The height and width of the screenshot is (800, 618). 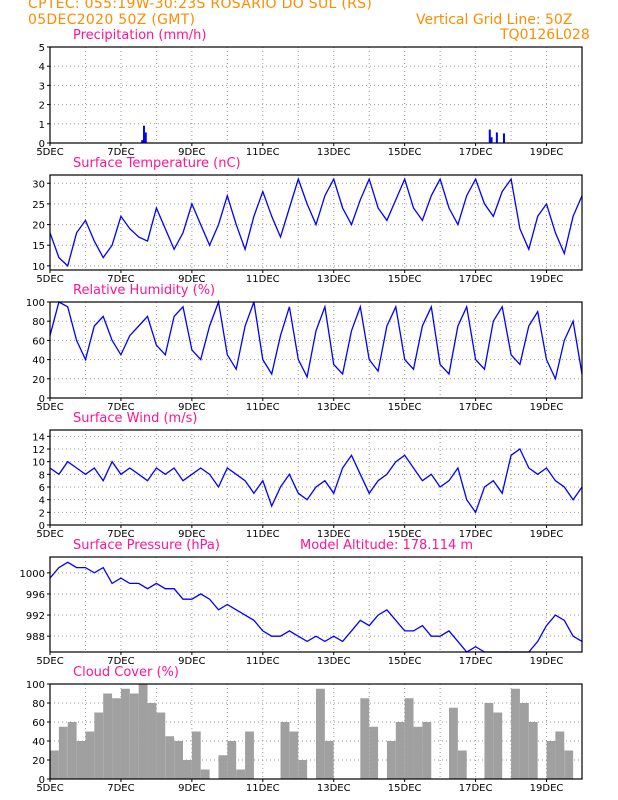 What do you see at coordinates (32, 574) in the screenshot?
I see `y-tick-label: 1000` at bounding box center [32, 574].